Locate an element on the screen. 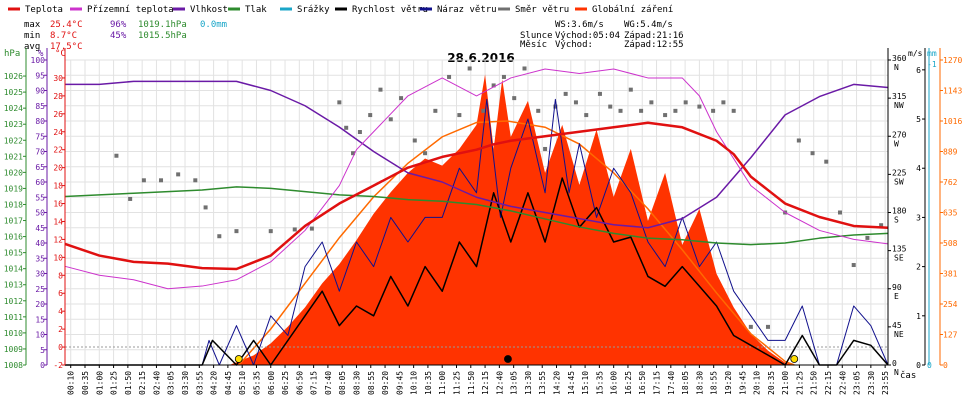 The height and width of the screenshot is (400, 966). celsius-tick-label: 22 is located at coordinates (58, 150).